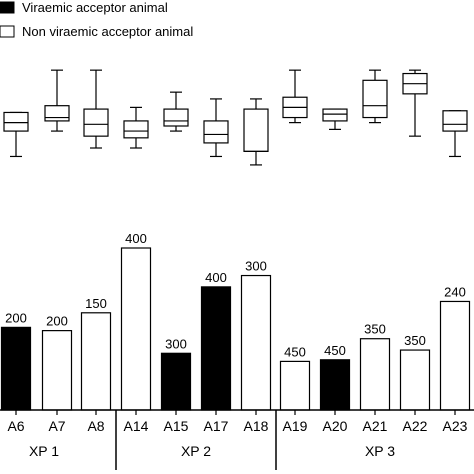 Image resolution: width=474 pixels, height=474 pixels. Describe the element at coordinates (256, 266) in the screenshot. I see `bar-value-label-A18: 300` at that location.